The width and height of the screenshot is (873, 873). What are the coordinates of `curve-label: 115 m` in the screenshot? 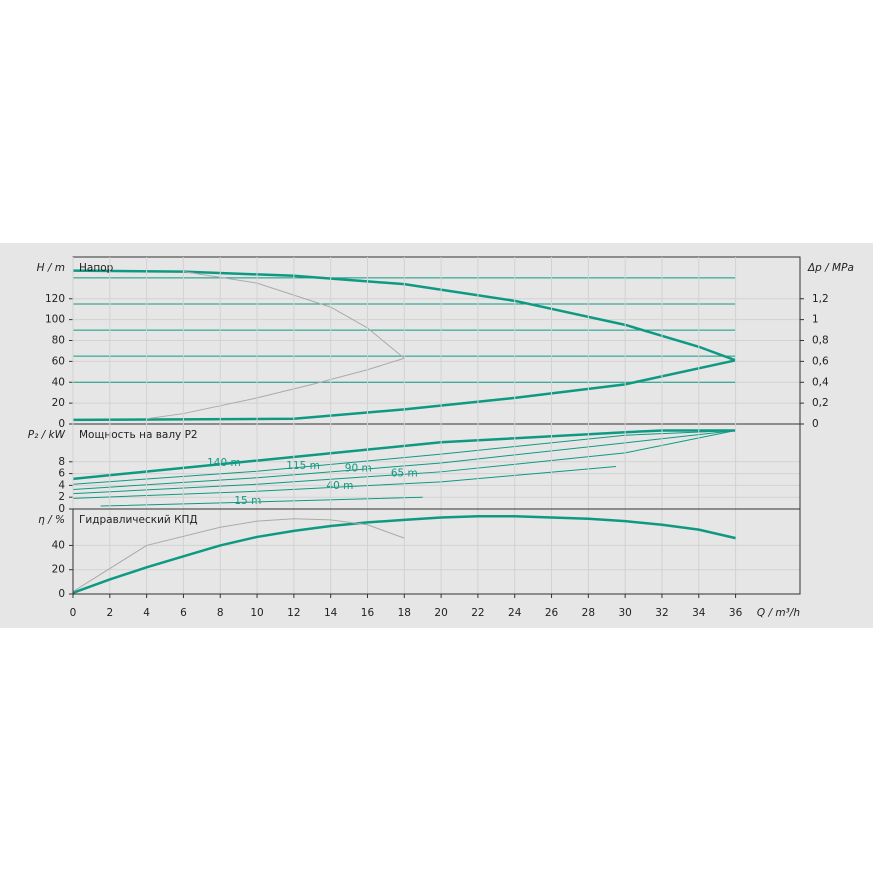 It's located at (303, 466).